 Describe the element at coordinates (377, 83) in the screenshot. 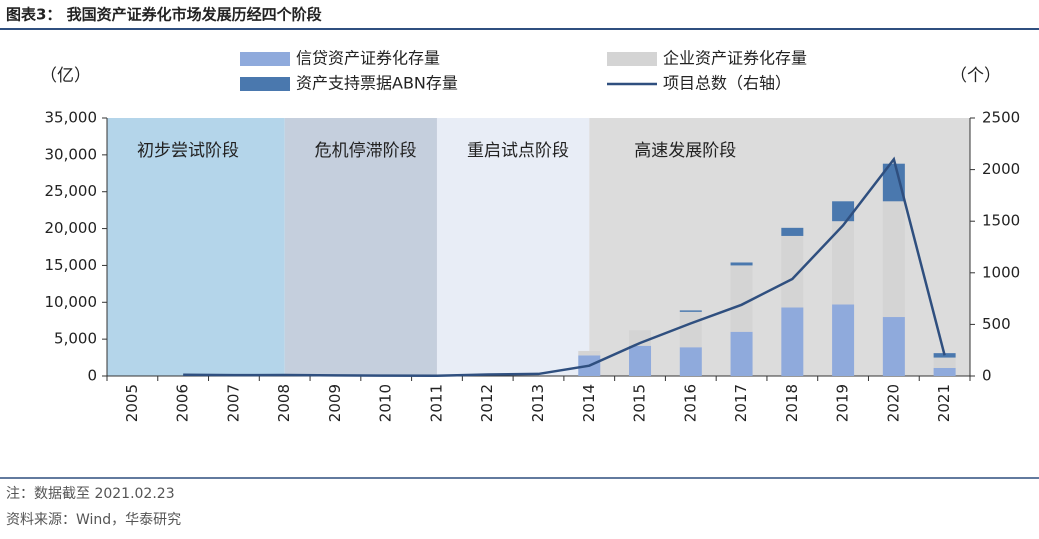

I see `legend-label: 资产支持票据ABN存量` at that location.